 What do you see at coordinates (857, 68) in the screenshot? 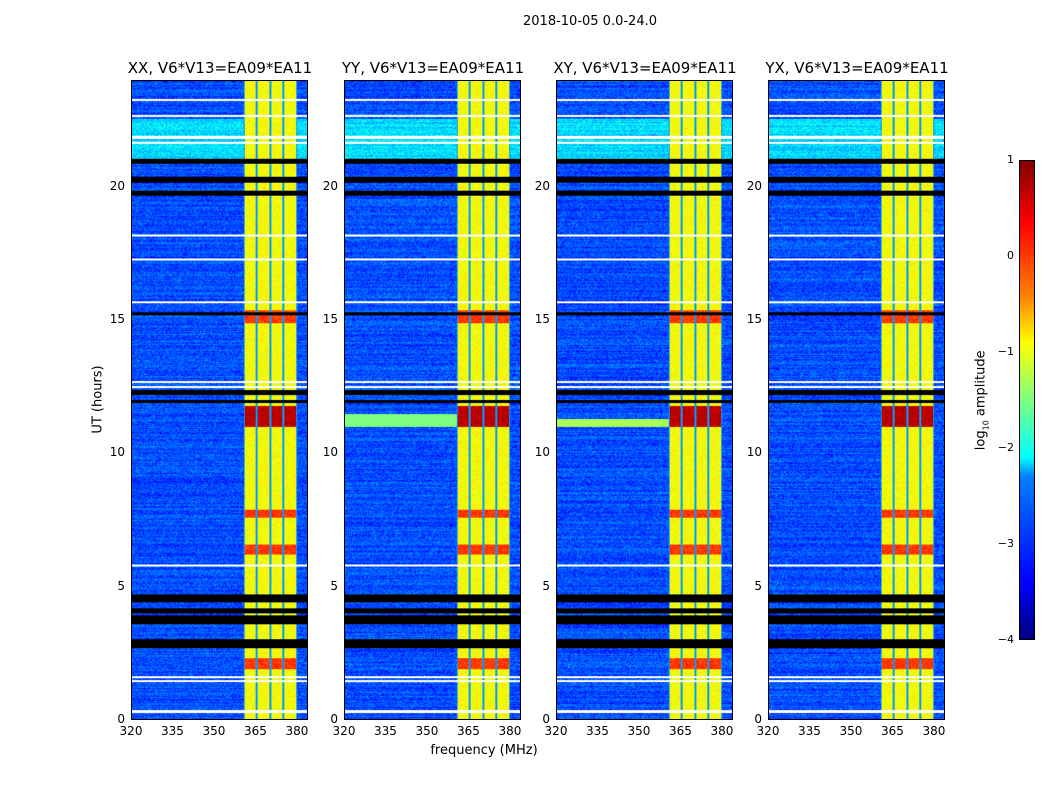
I see `panel-title-yx: YX, V6*V13=EA09*EA11` at bounding box center [857, 68].